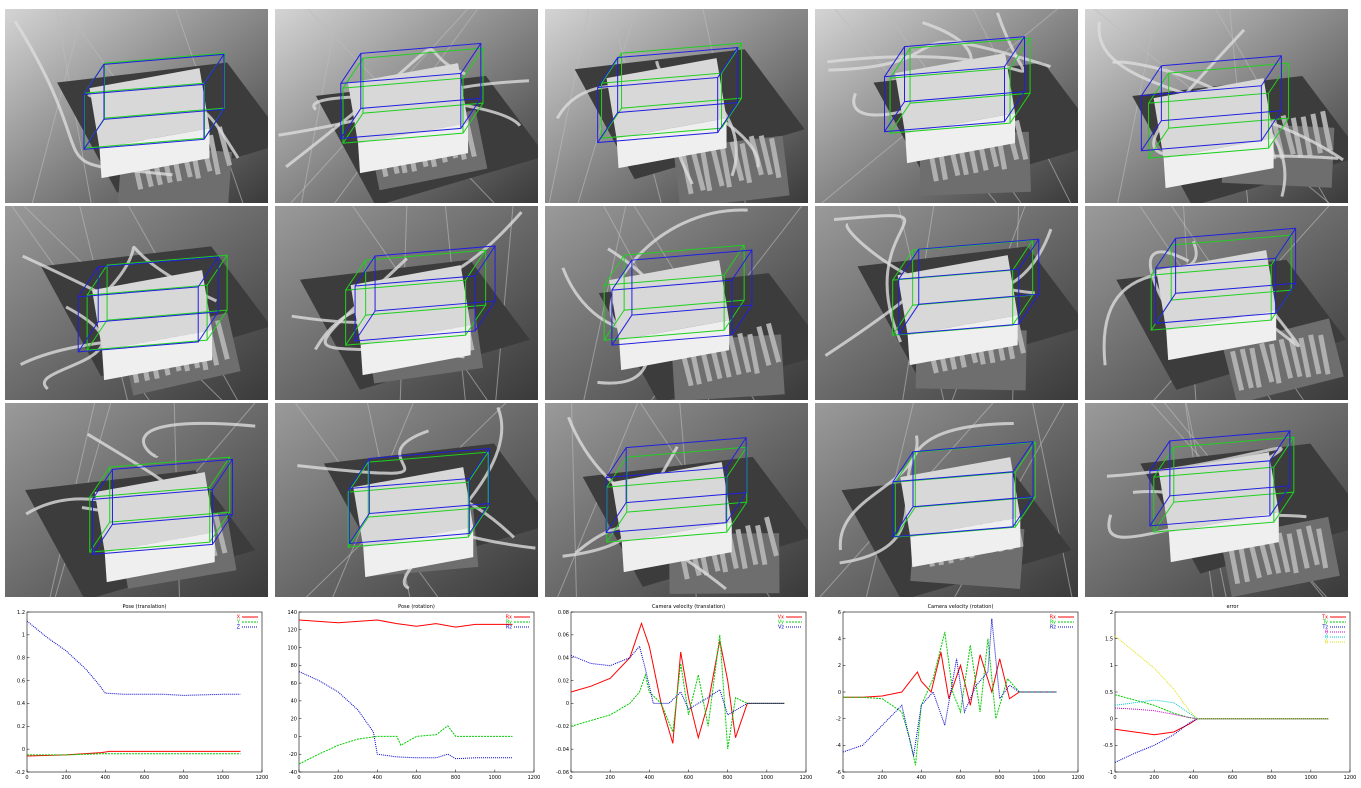 This screenshot has width=1361, height=788. I want to click on y-tick-label: -4, so click(838, 746).